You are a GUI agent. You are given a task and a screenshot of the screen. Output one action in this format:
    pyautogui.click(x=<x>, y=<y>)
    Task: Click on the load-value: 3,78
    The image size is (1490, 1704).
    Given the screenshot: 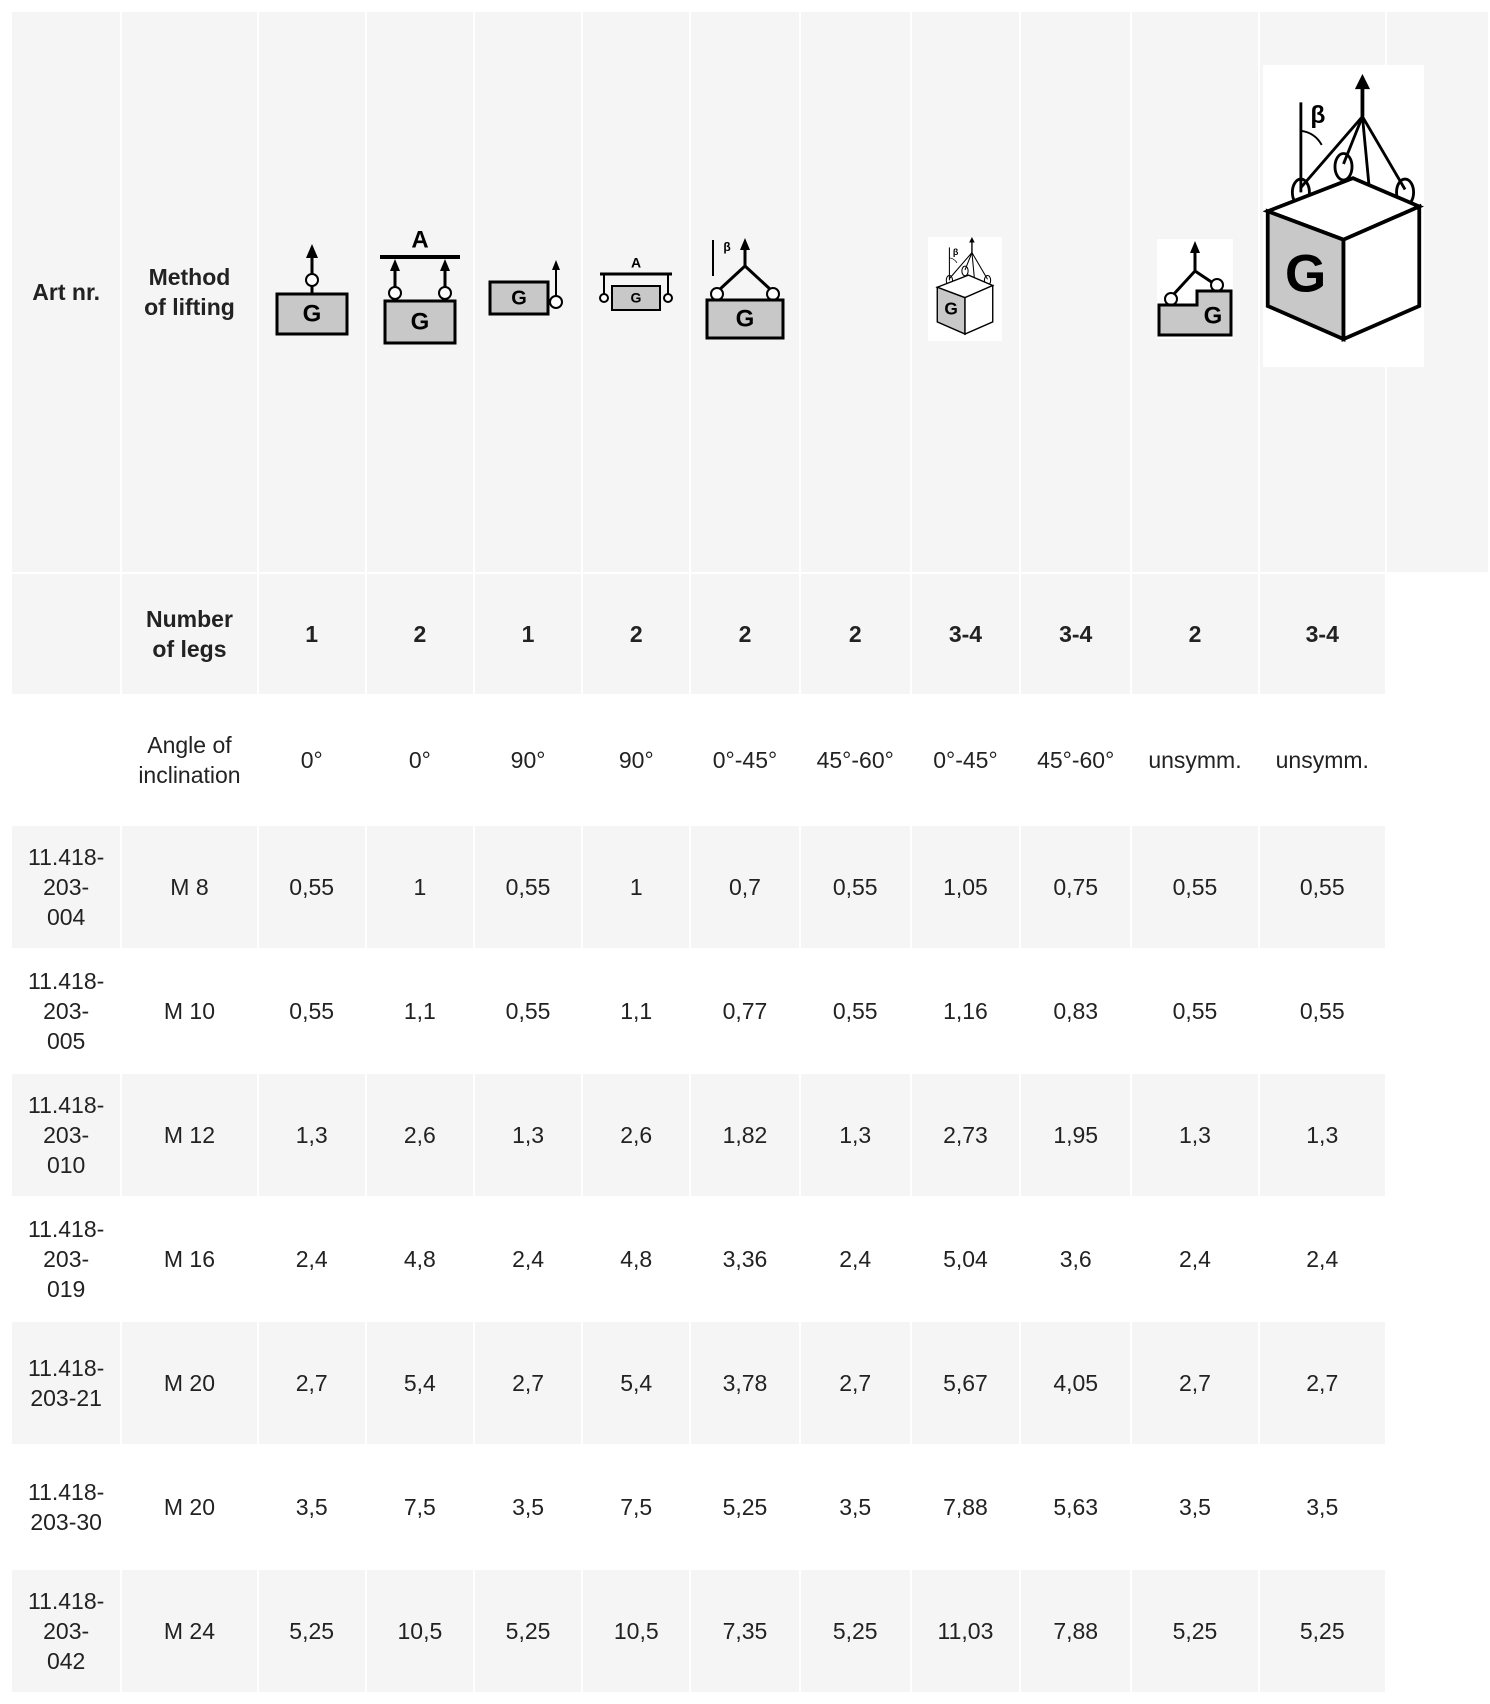 What is the action you would take?
    pyautogui.click(x=745, y=1383)
    